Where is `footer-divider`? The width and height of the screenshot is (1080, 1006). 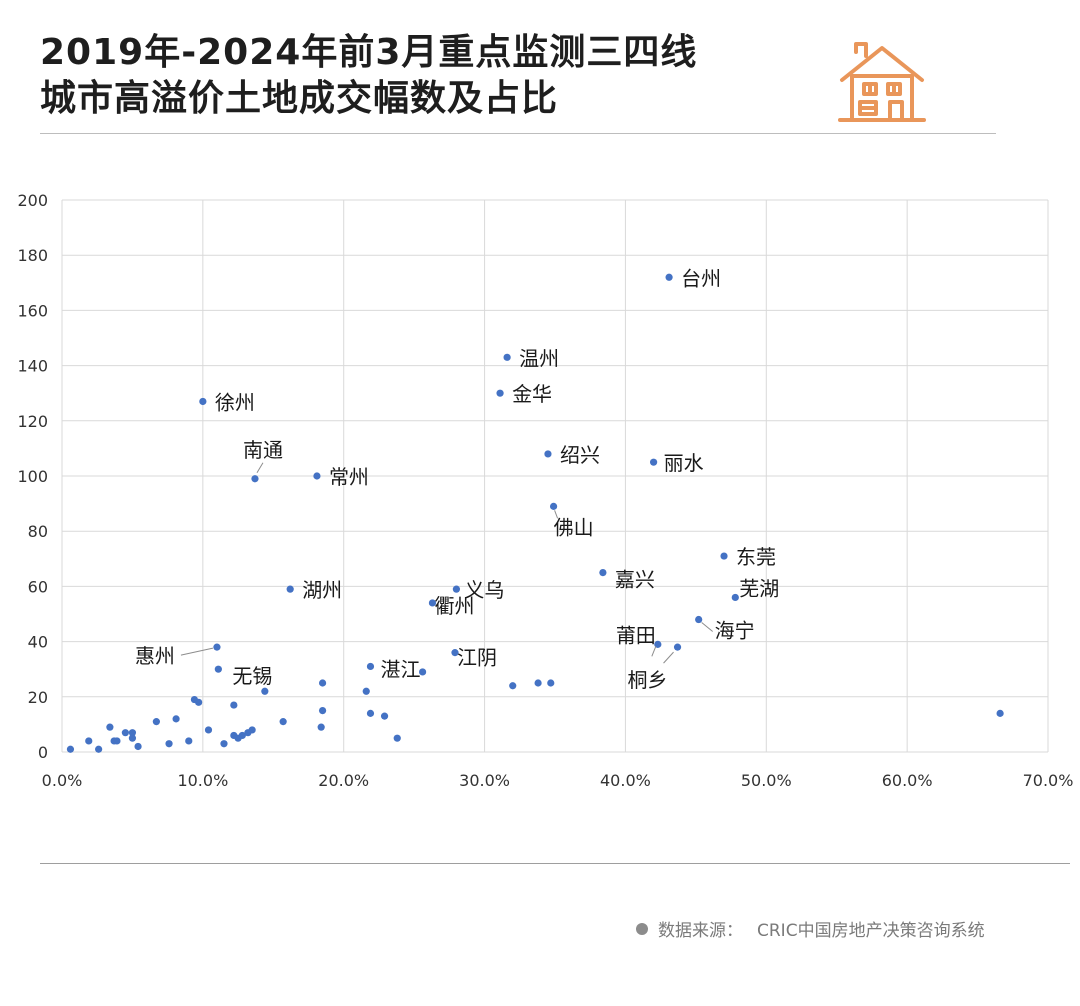
footer-divider is located at coordinates (555, 863).